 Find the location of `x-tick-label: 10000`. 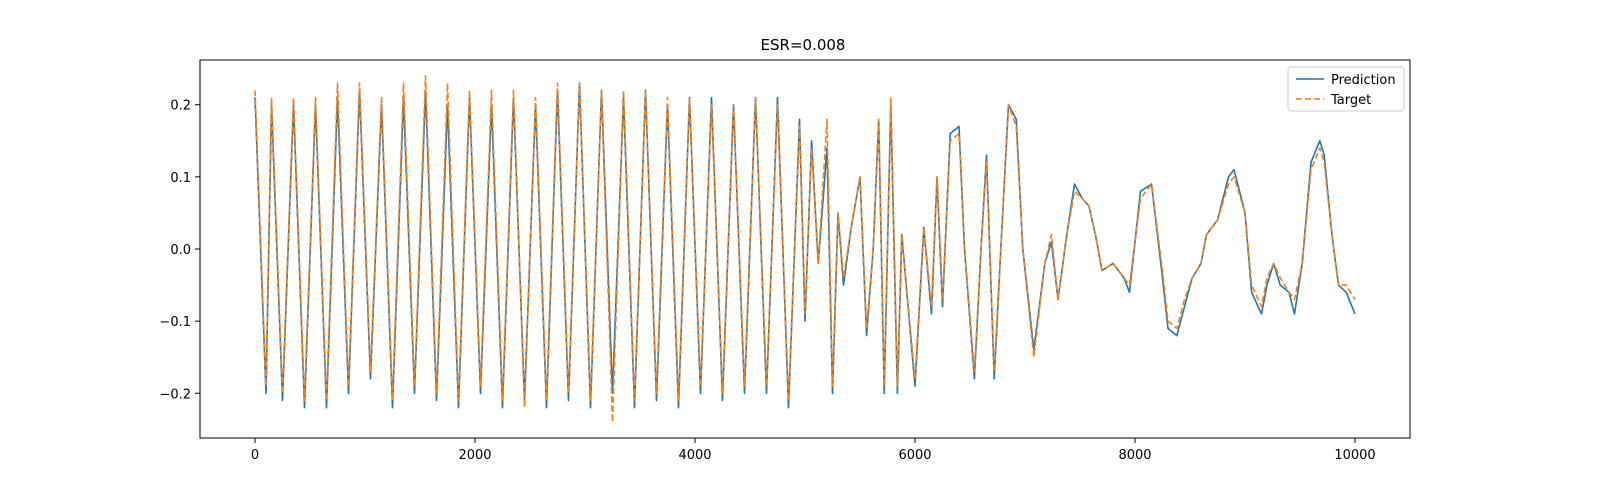

x-tick-label: 10000 is located at coordinates (1354, 455).